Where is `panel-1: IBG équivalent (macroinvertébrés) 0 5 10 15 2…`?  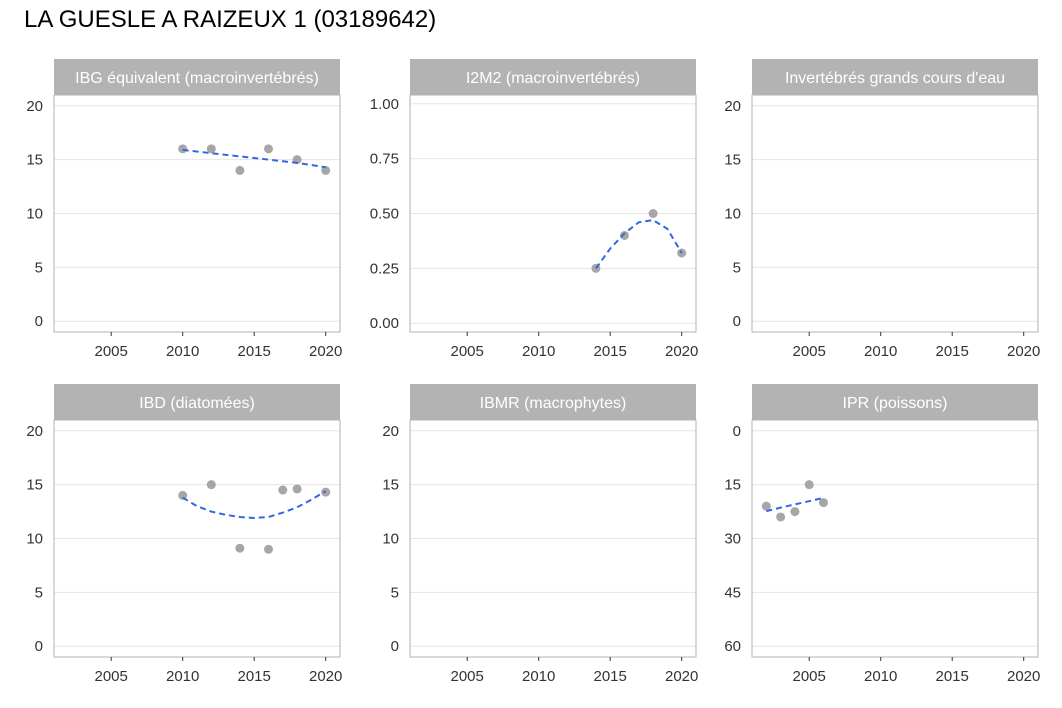 panel-1: IBG équivalent (macroinvertébrés) 0 5 10 15 2… is located at coordinates (184, 209).